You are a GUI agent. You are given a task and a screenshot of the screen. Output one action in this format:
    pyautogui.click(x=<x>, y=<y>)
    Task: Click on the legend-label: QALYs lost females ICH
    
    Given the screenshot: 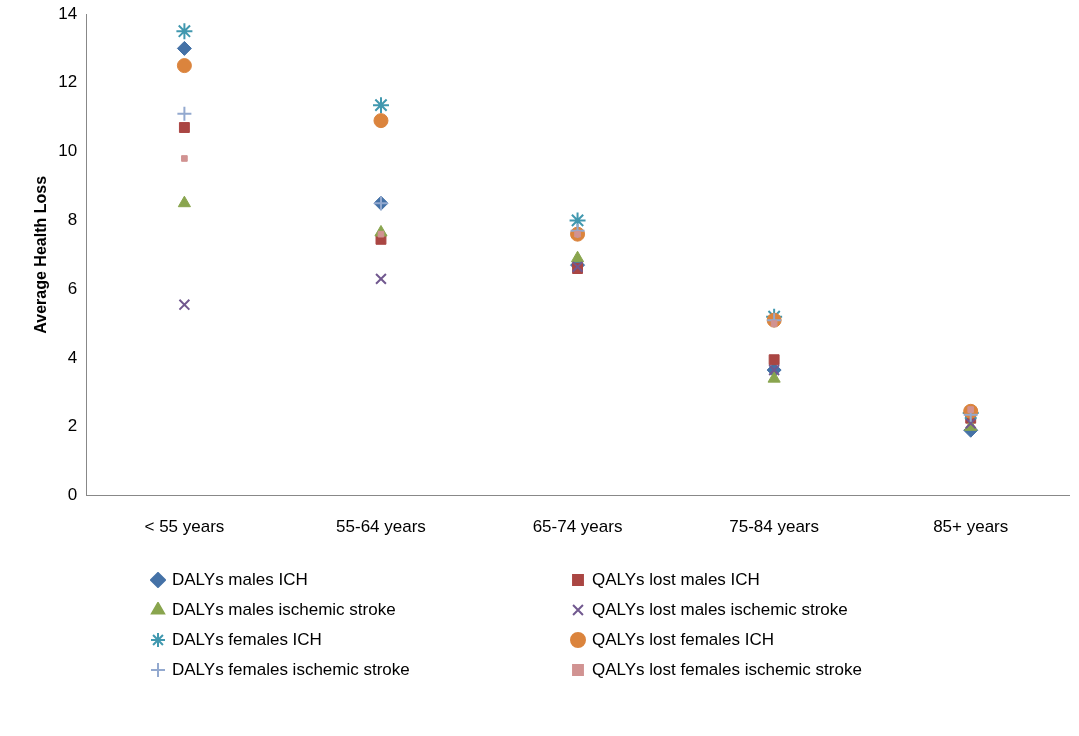 What is the action you would take?
    pyautogui.click(x=683, y=640)
    